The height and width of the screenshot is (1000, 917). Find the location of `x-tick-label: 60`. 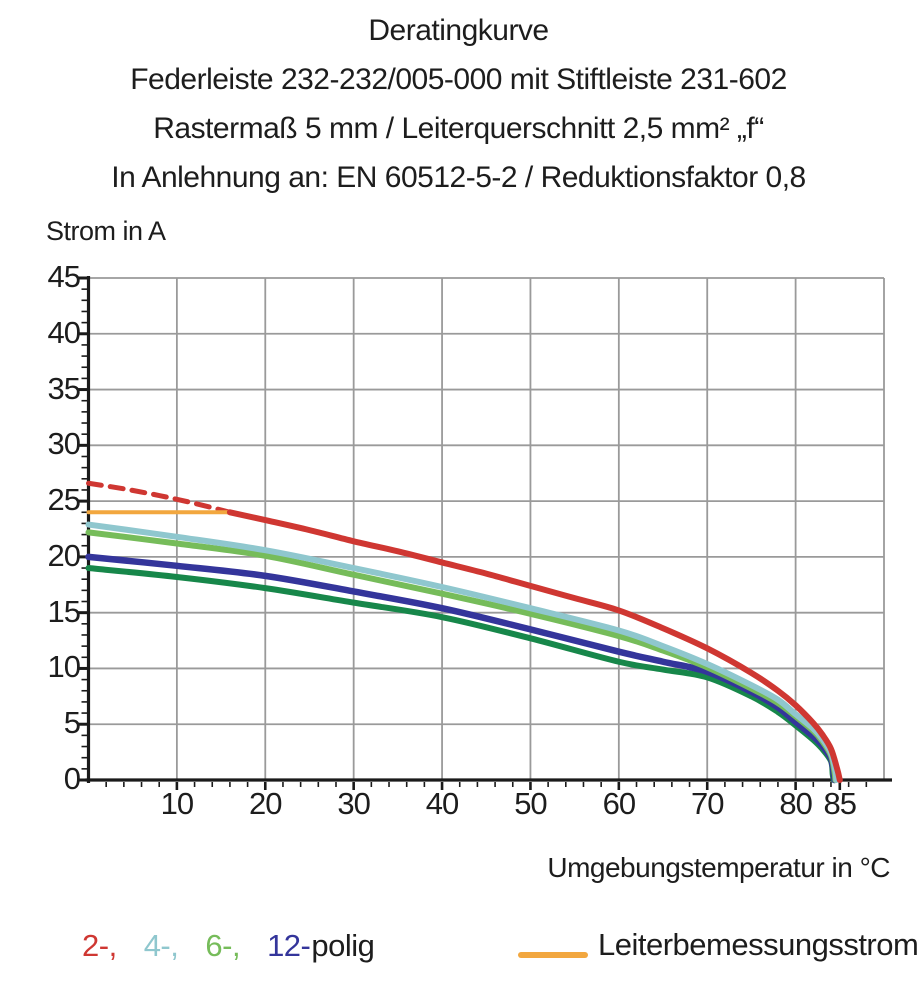

x-tick-label: 60 is located at coordinates (619, 803).